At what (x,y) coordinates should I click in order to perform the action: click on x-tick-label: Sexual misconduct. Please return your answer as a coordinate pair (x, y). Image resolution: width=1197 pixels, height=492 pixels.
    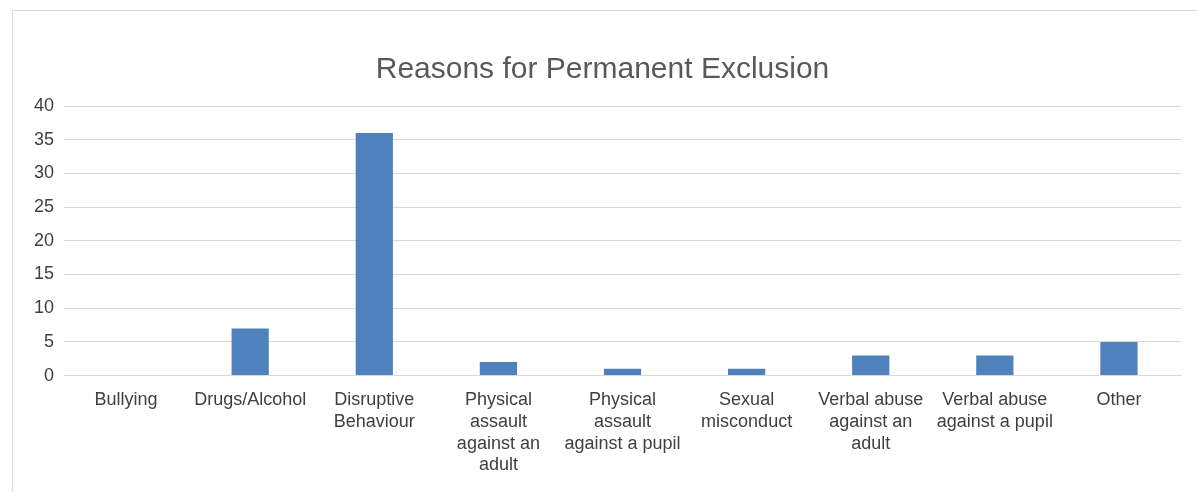
    Looking at the image, I should click on (747, 410).